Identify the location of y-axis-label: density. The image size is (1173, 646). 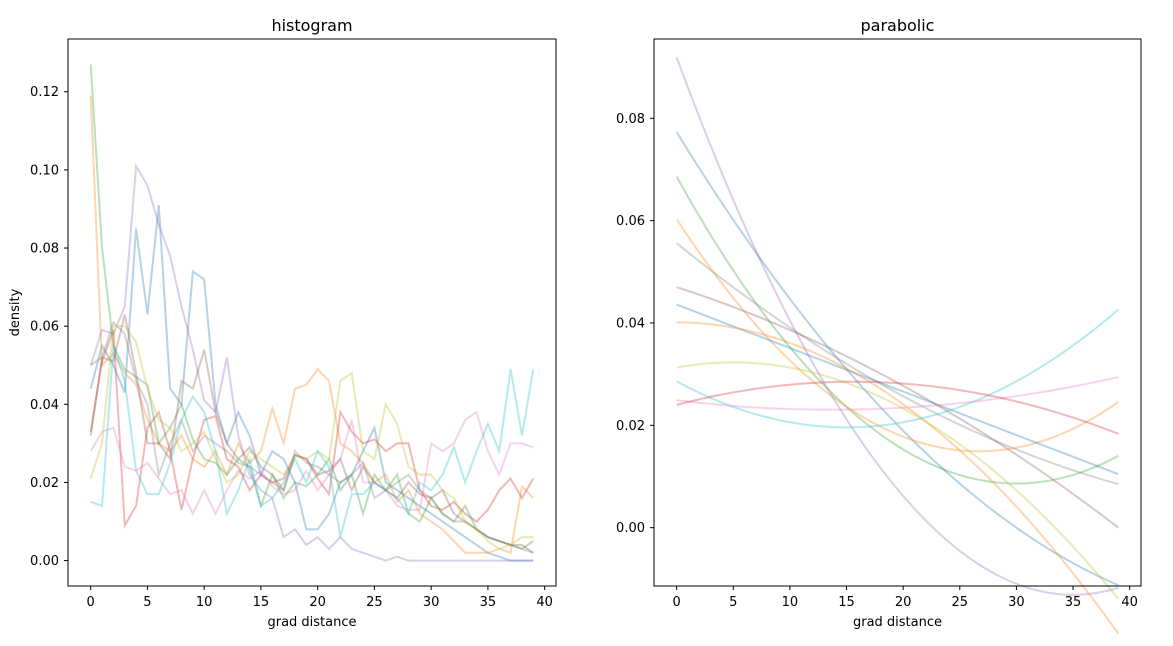
(15, 312).